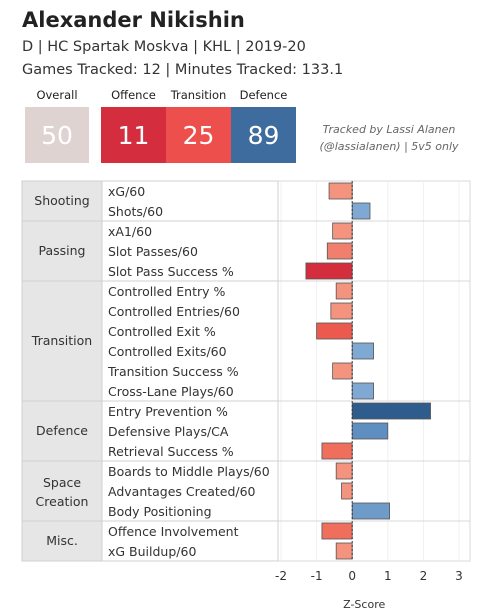 The image size is (489, 614). What do you see at coordinates (171, 271) in the screenshot?
I see `metric-label: Slot Pass Success %` at bounding box center [171, 271].